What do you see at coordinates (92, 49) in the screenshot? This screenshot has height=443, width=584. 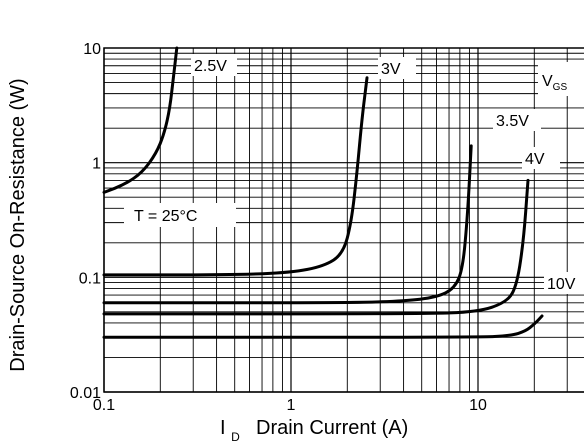 I see `y-tick-label: 10` at bounding box center [92, 49].